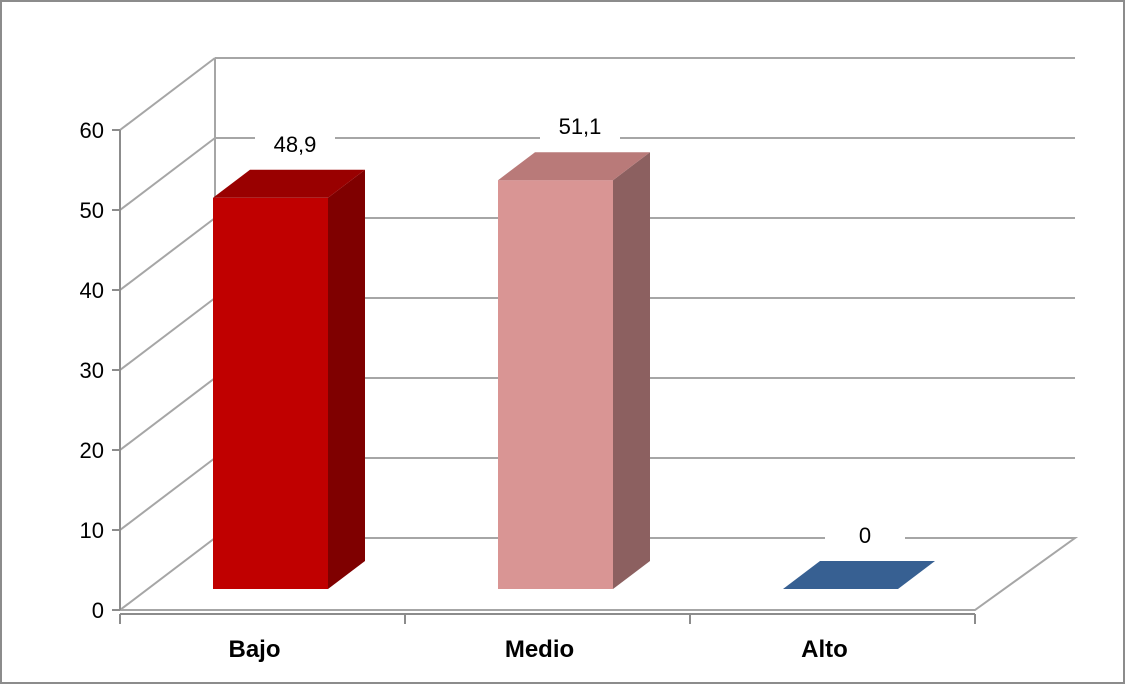 This screenshot has width=1125, height=689. Describe the element at coordinates (92, 370) in the screenshot. I see `y-tick-label: 30` at that location.